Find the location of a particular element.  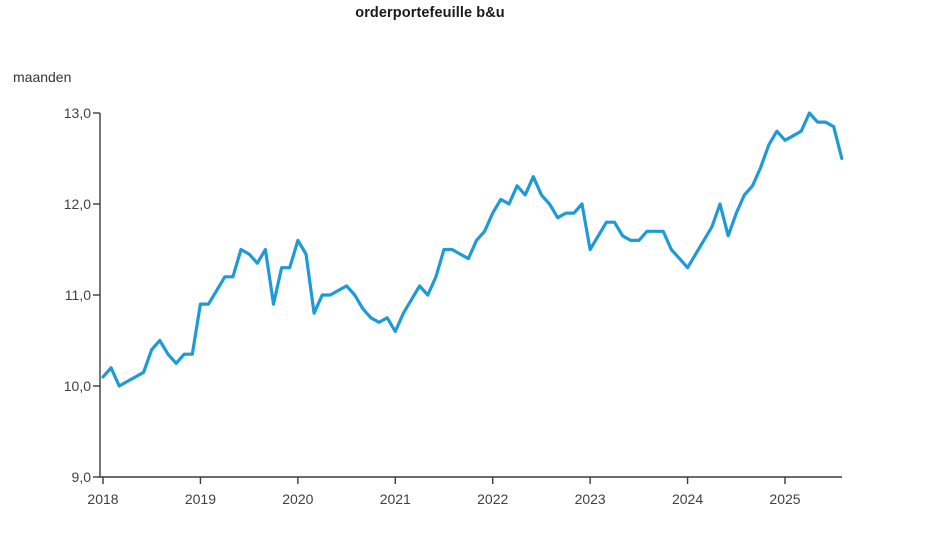

y-tick-label: 12,0 is located at coordinates (77, 204).